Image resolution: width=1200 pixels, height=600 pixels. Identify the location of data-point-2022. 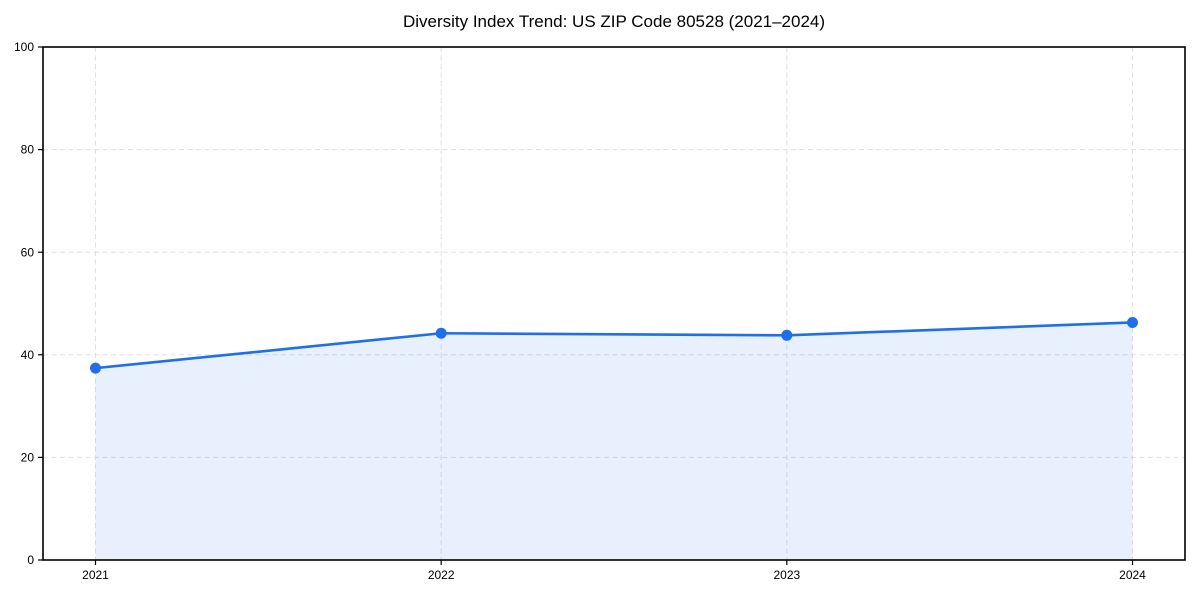
(441, 333).